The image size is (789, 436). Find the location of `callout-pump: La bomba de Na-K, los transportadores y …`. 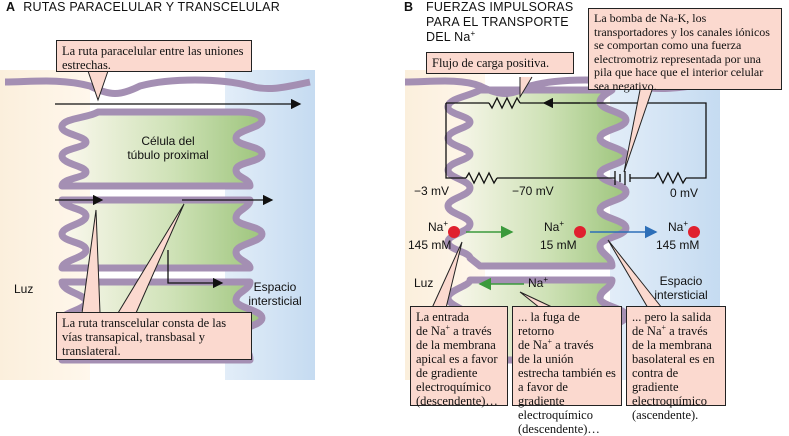

callout-pump: La bomba de Na-K, los transportadores y … is located at coordinates (685, 50).